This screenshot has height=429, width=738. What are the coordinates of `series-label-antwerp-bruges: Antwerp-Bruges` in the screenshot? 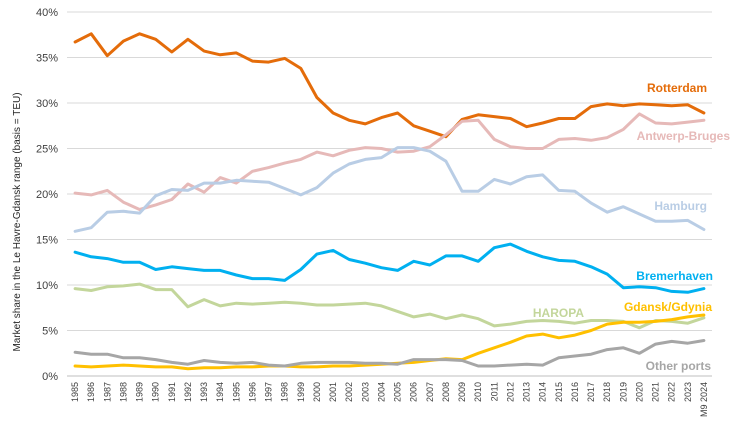 It's located at (684, 136).